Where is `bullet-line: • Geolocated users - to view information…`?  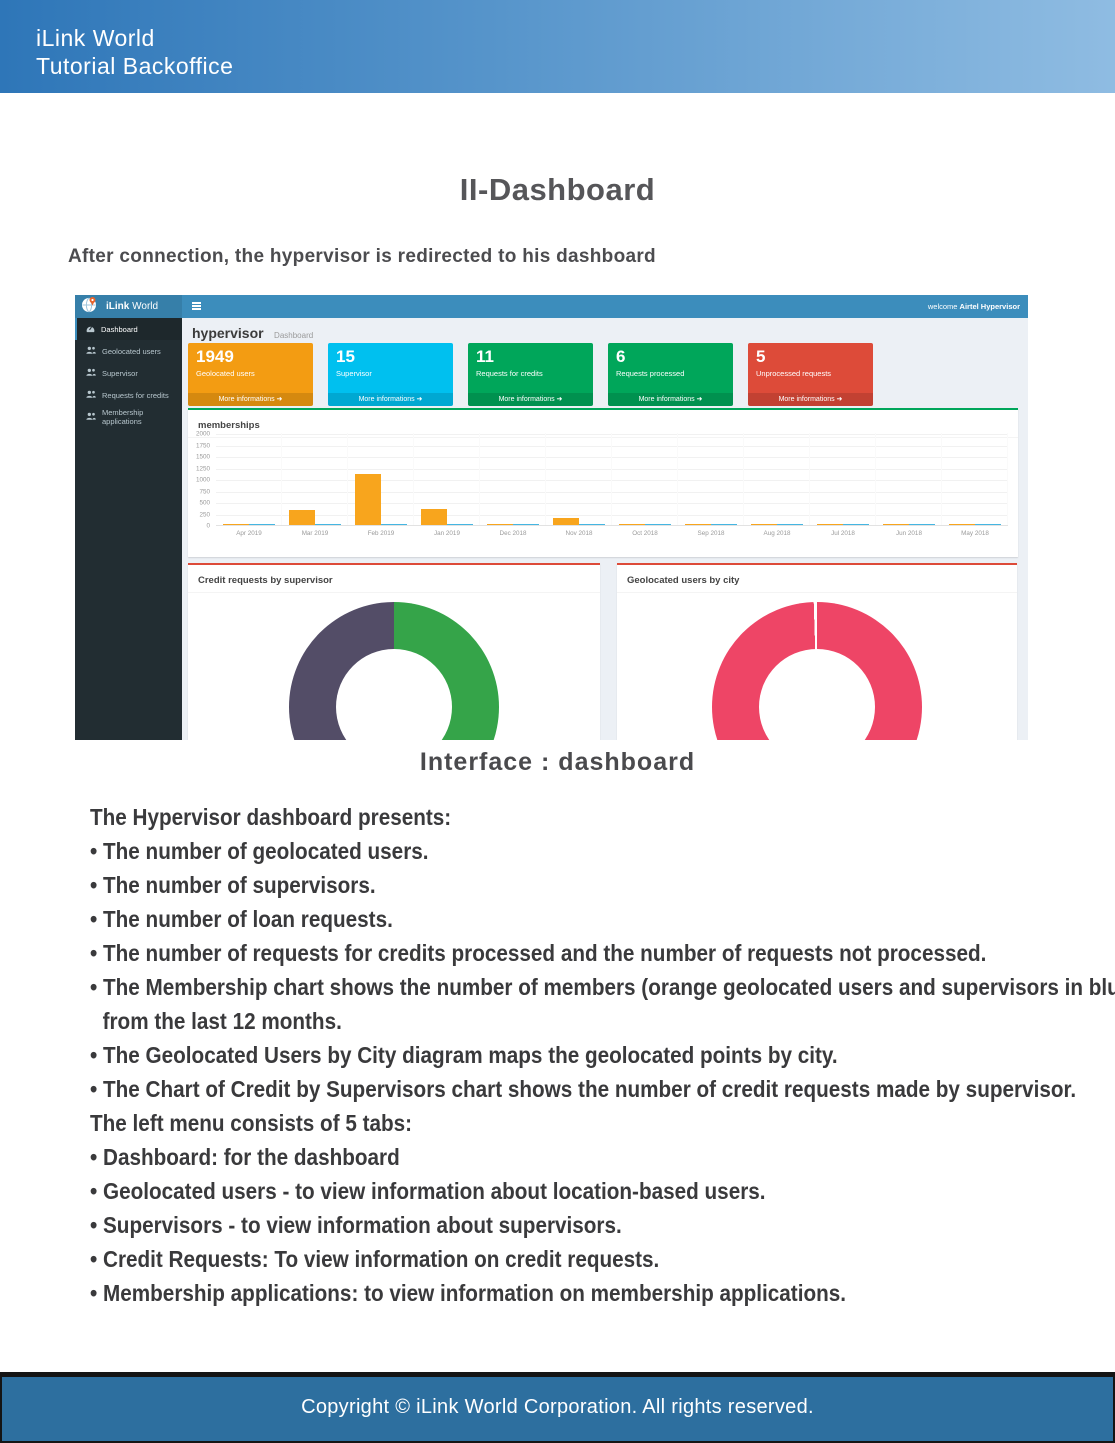 bullet-line: • Geolocated users - to view information… is located at coordinates (428, 1191).